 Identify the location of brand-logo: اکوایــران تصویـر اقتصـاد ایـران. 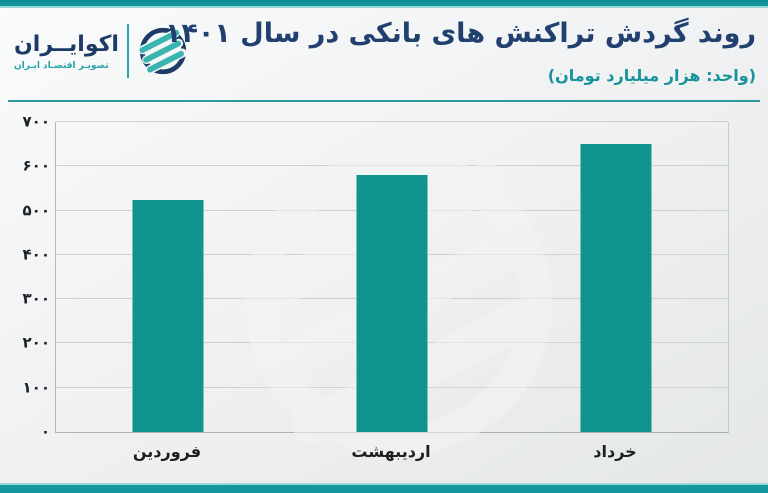
(101, 51).